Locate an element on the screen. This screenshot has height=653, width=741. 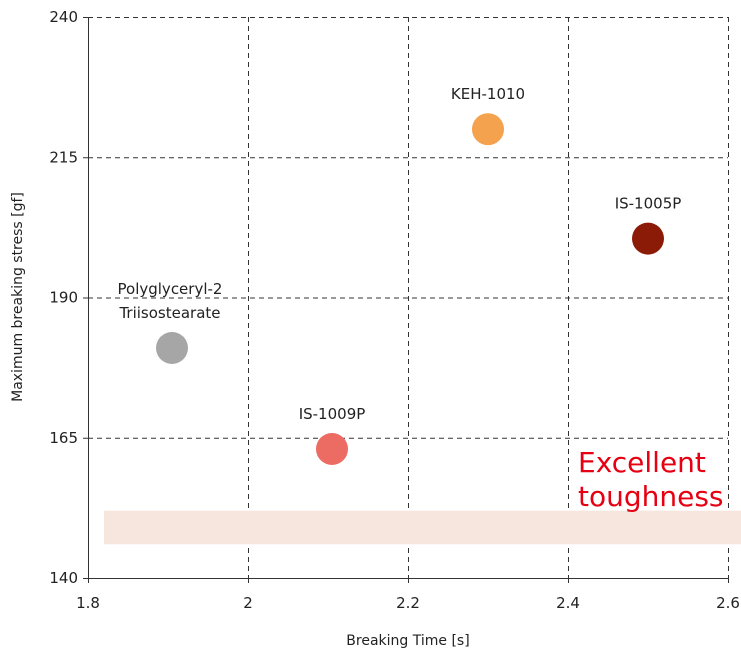
point-label: IS-1005P is located at coordinates (648, 204).